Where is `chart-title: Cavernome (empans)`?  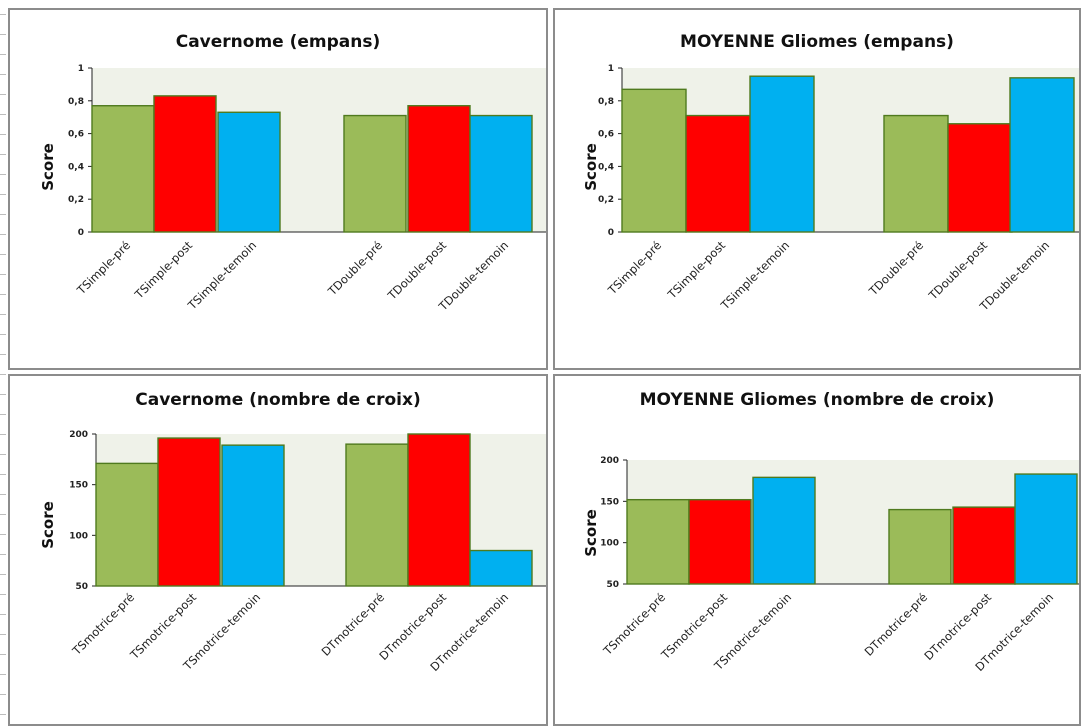
chart-title: Cavernome (empans) is located at coordinates (278, 42).